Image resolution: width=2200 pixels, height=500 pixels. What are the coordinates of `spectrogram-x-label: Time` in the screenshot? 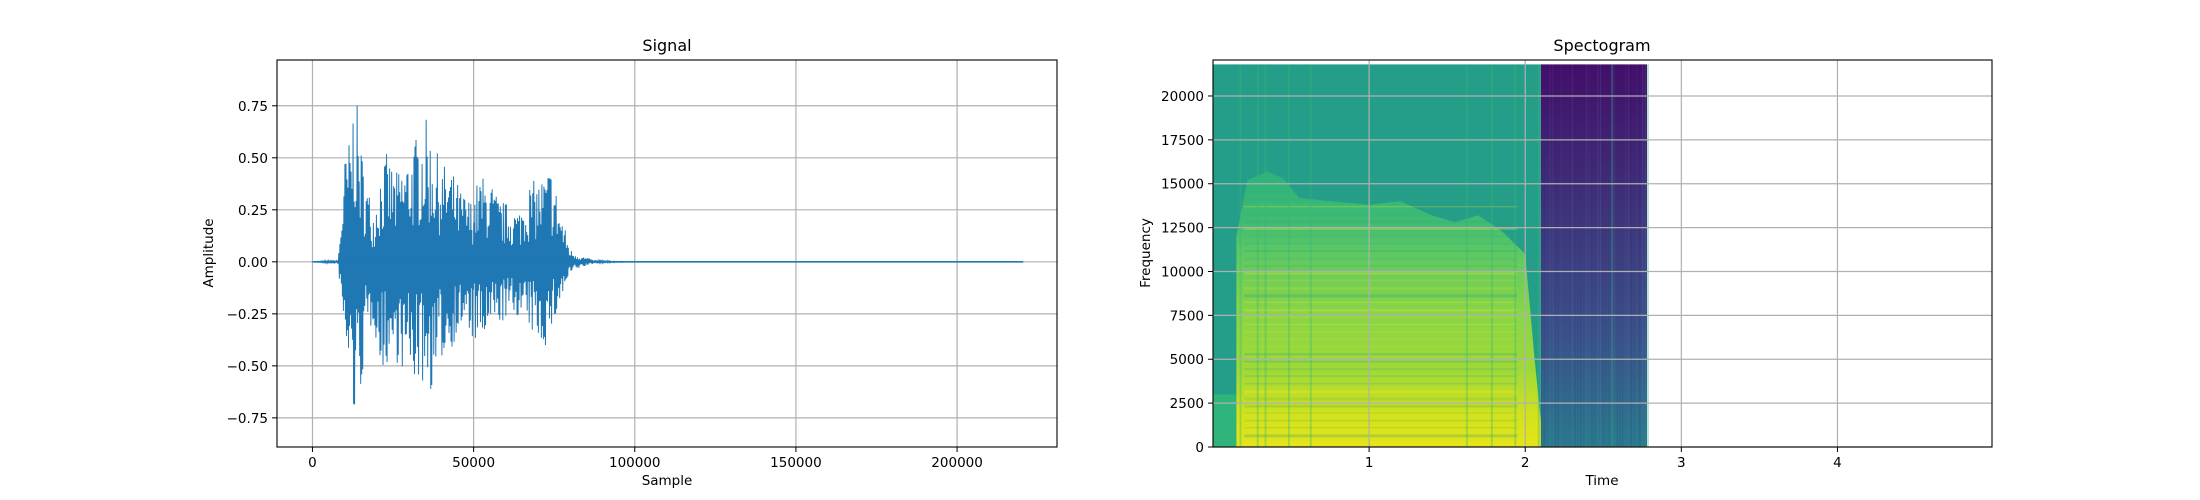 It's located at (1601, 481).